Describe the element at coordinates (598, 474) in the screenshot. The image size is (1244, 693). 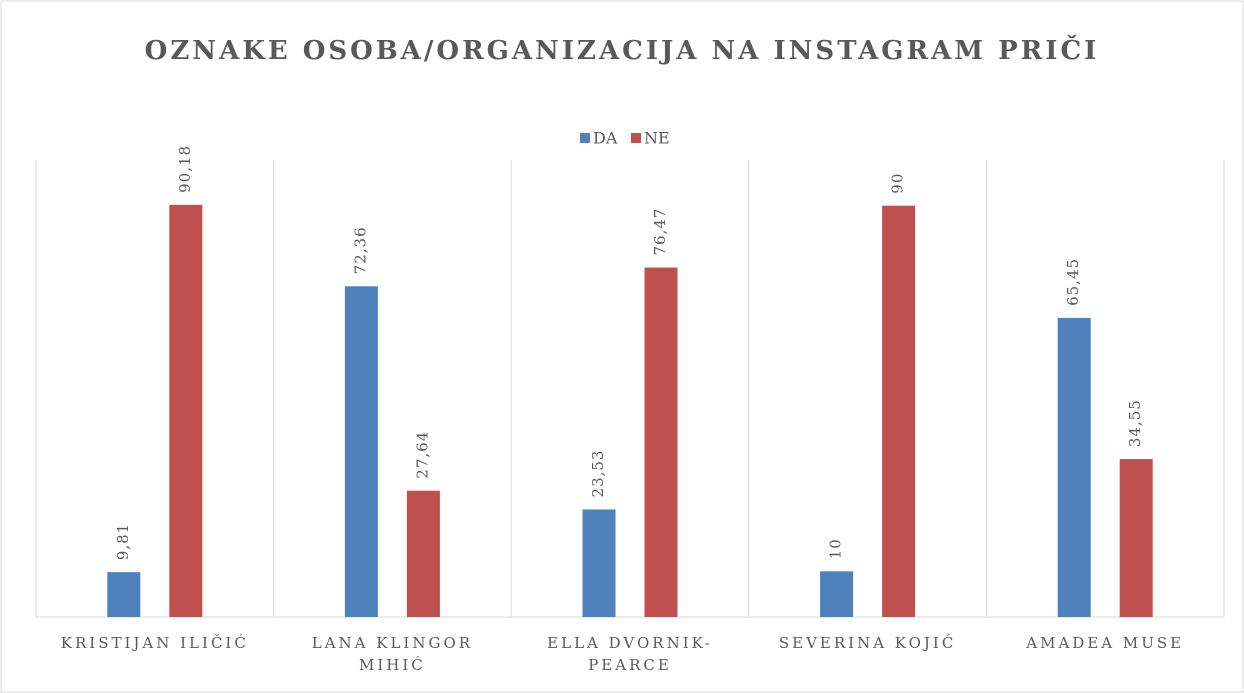
I see `data-label: 23,53` at that location.